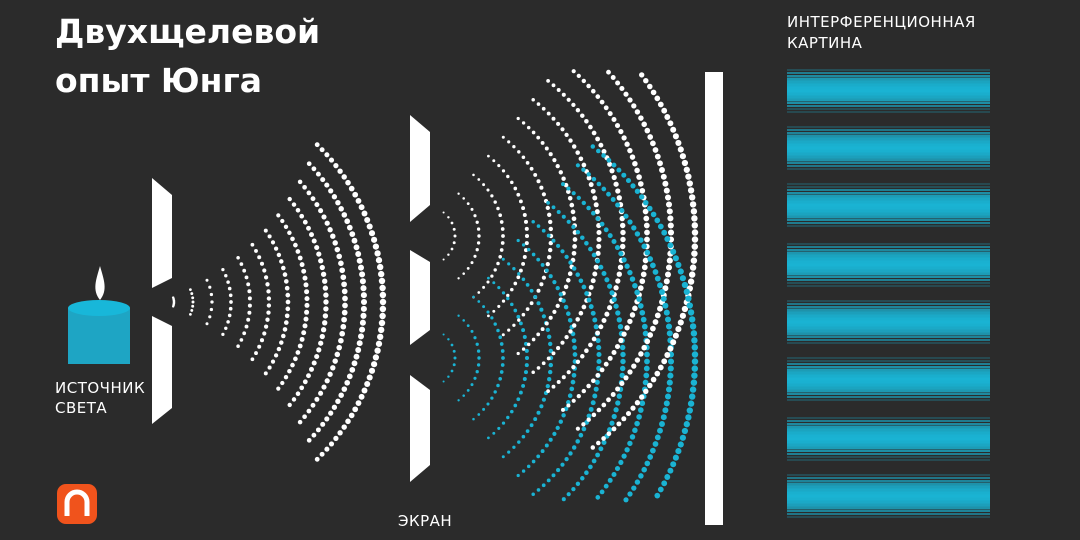  Describe the element at coordinates (158, 80) in the screenshot. I see `title-line: опыт Юнга` at that location.